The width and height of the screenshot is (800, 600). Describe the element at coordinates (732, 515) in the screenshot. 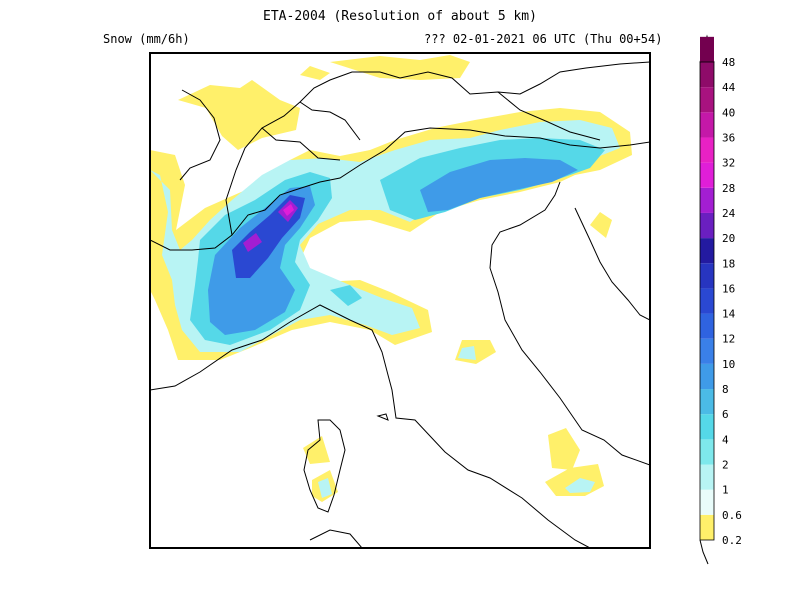

I see `colorbar-tick-label: 0.6` at that location.